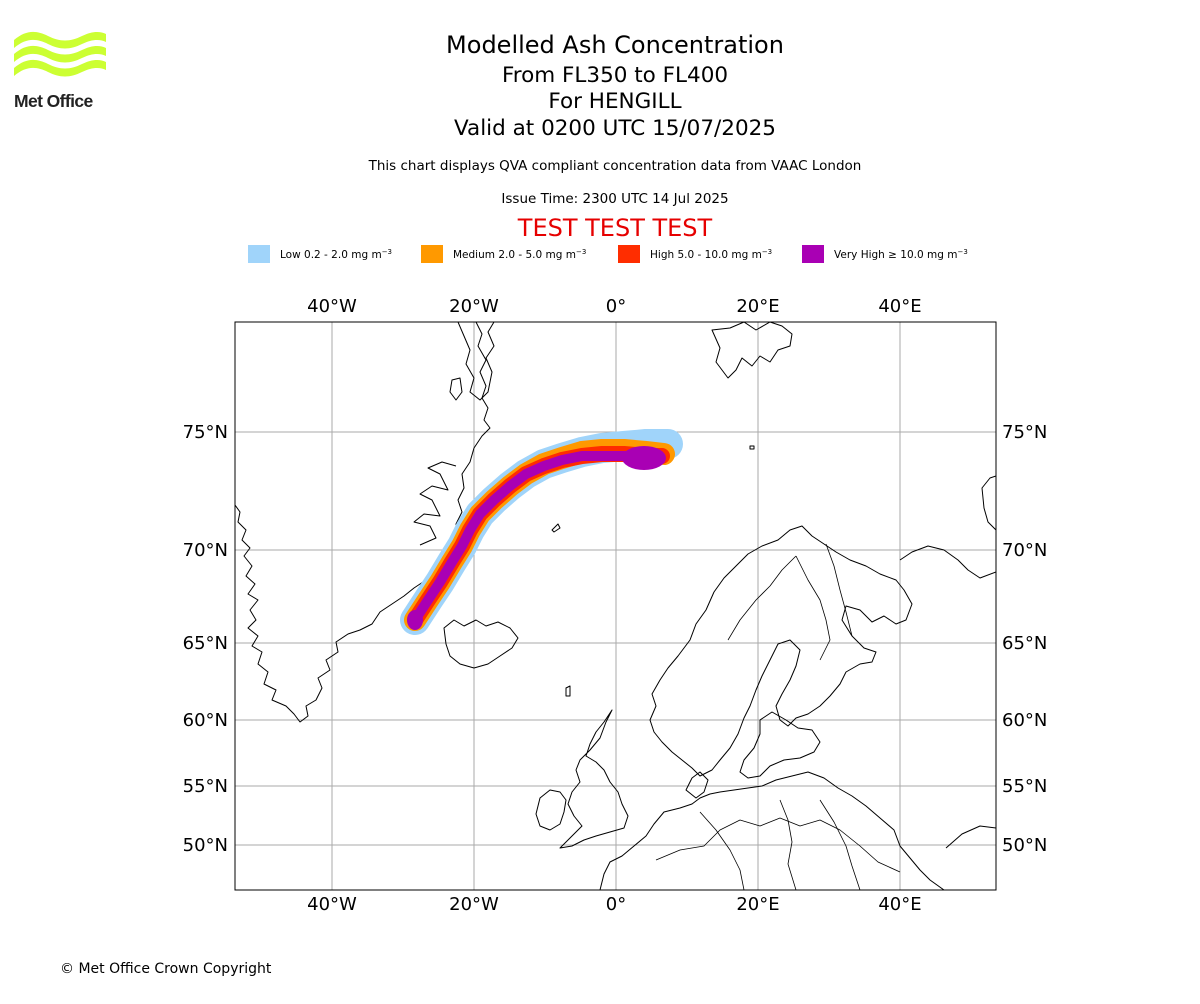 The height and width of the screenshot is (1004, 1200). What do you see at coordinates (60, 54) in the screenshot?
I see `met-office-waves-icon` at bounding box center [60, 54].